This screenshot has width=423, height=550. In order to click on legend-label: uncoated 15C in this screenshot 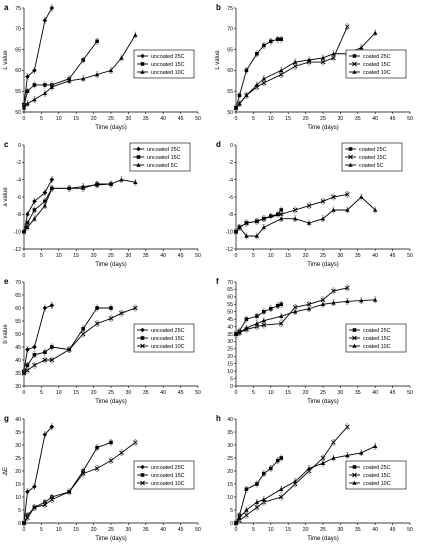, I will do `click(168, 339)`.